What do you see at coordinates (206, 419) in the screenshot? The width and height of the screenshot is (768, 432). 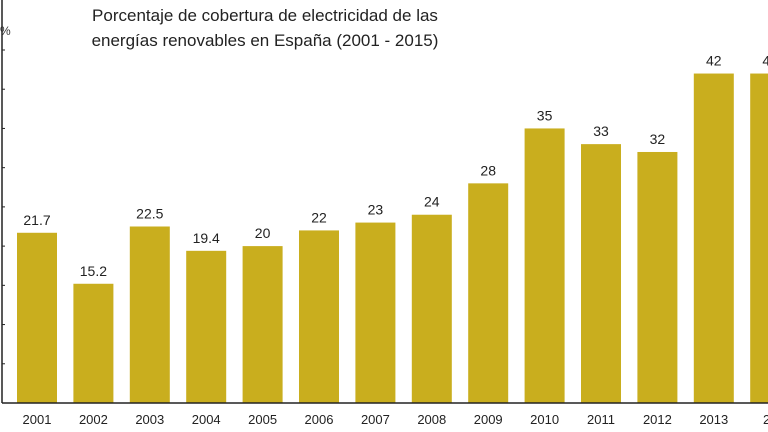 I see `x-tick-label-2004: 2004` at bounding box center [206, 419].